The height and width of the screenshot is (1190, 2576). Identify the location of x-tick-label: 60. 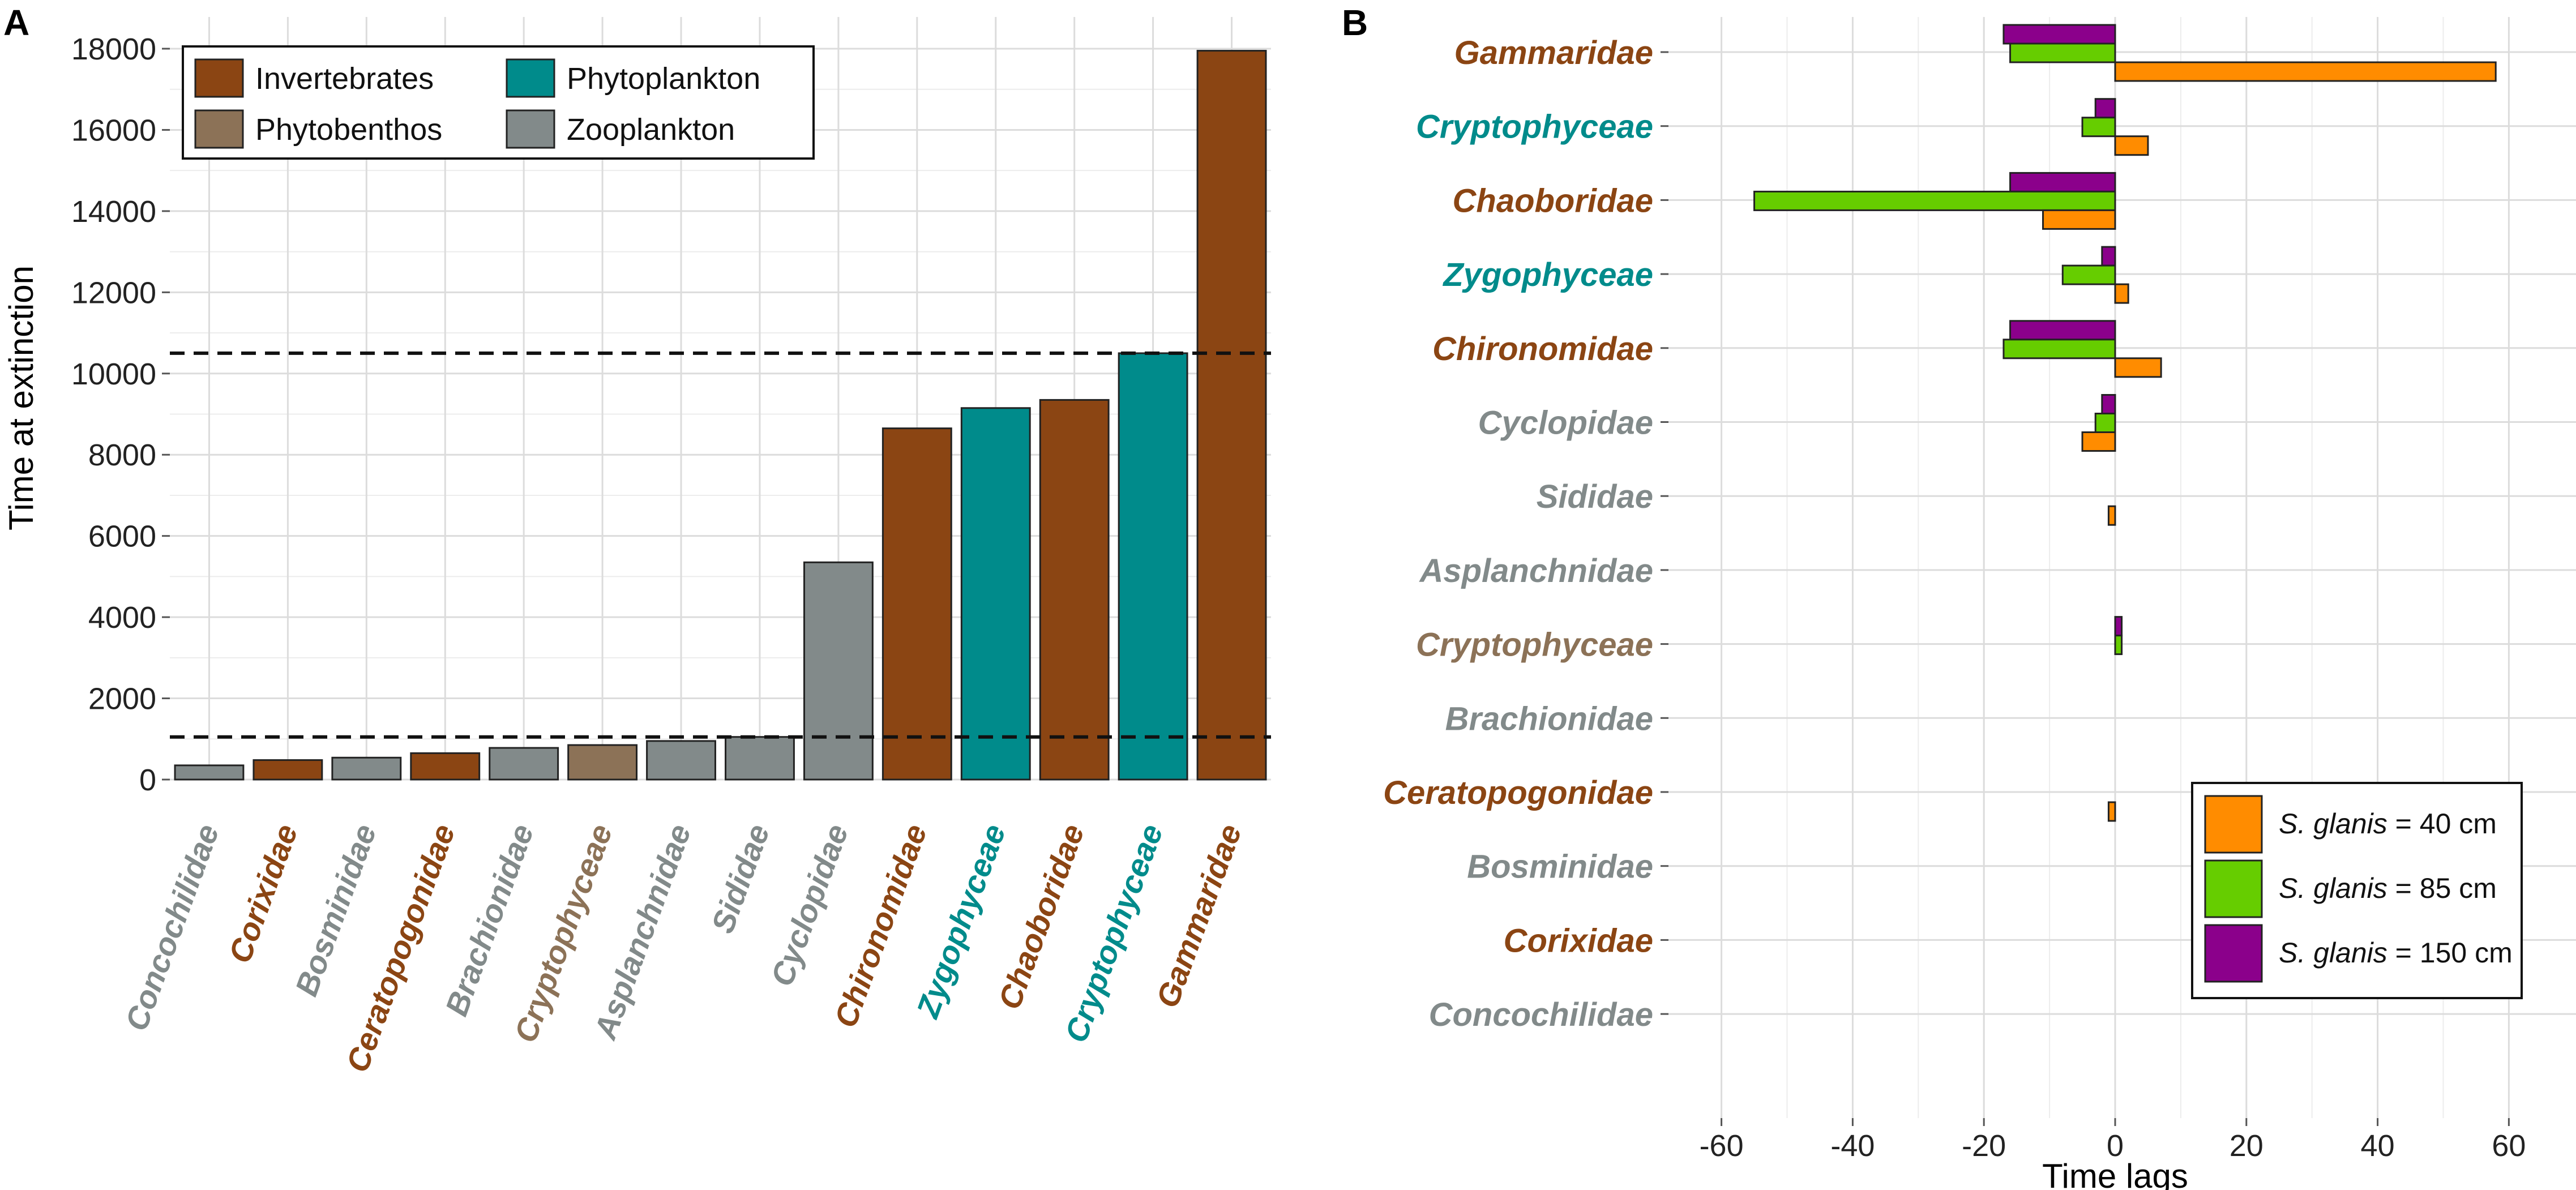
(2509, 1146).